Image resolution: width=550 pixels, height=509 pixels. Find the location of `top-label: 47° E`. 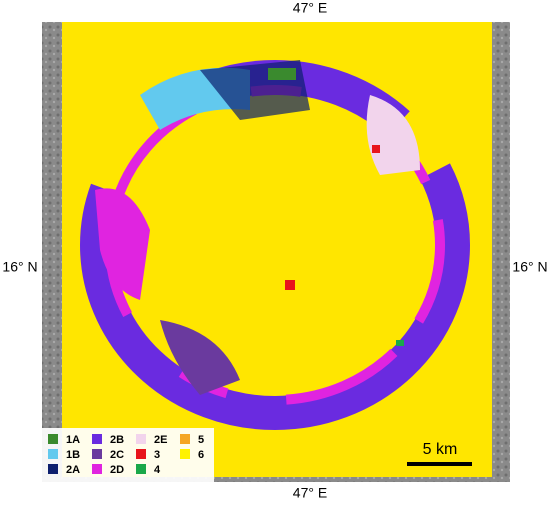

top-label: 47° E is located at coordinates (310, 8).